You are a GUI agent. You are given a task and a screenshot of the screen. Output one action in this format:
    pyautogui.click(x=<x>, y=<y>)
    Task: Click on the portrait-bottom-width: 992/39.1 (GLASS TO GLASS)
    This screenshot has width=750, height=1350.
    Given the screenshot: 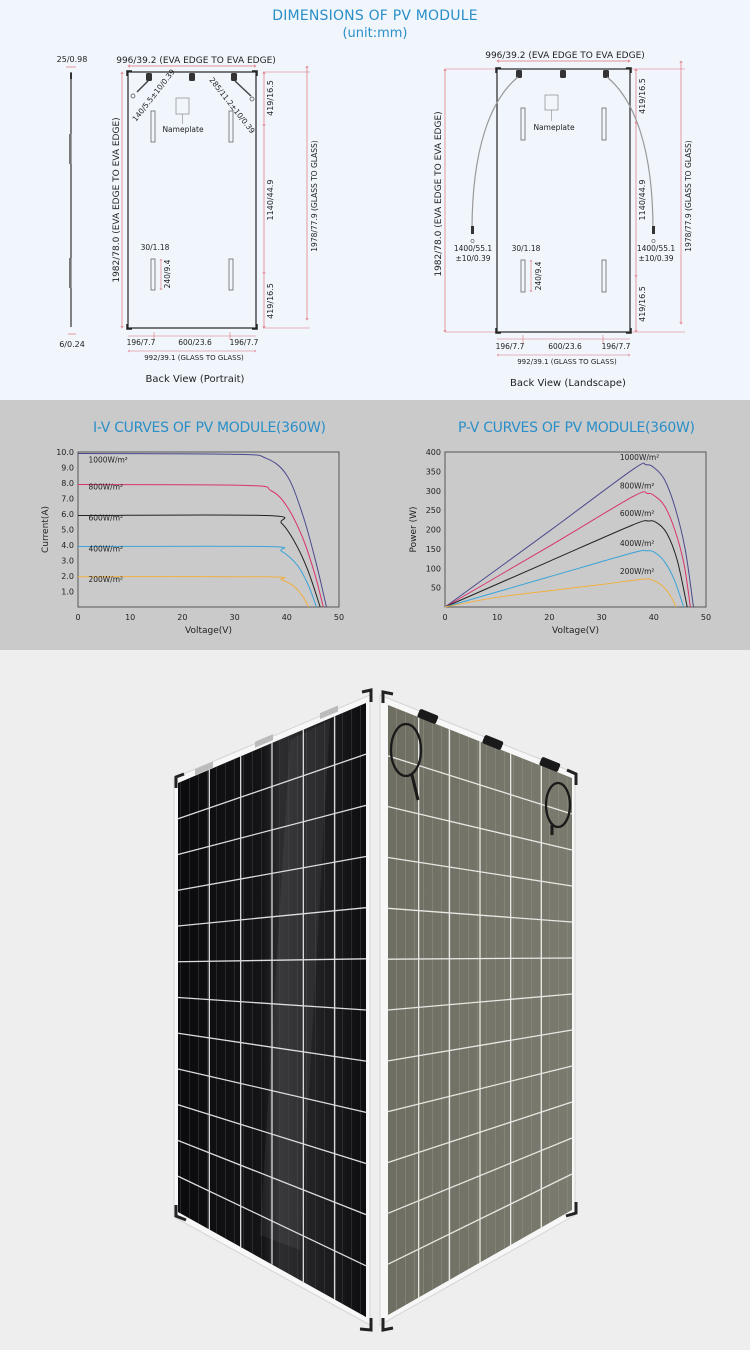 What is the action you would take?
    pyautogui.click(x=194, y=358)
    